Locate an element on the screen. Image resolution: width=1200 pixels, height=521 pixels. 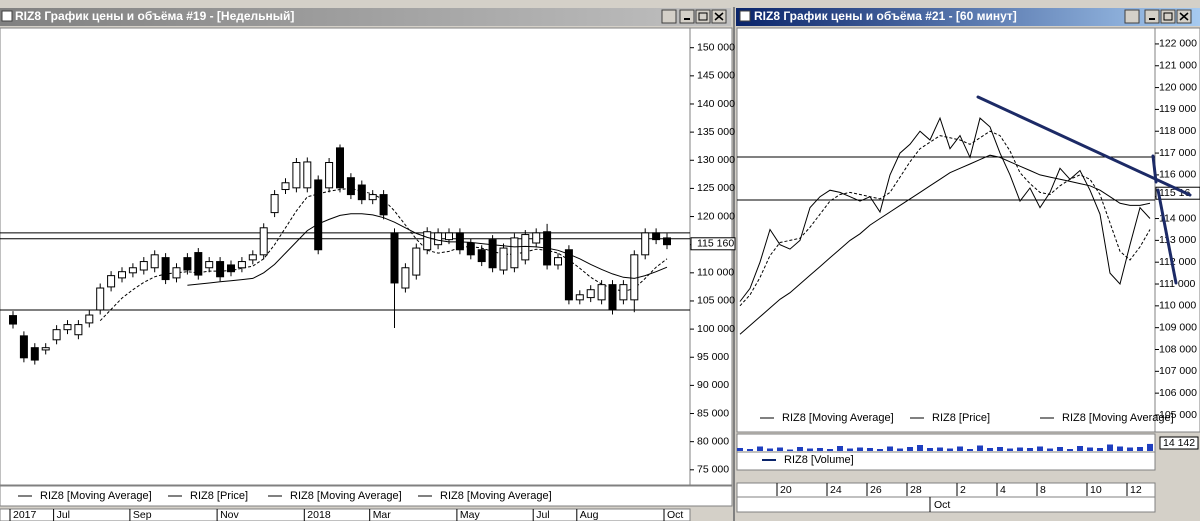
y-tick-label: 85 000 is located at coordinates (713, 413).